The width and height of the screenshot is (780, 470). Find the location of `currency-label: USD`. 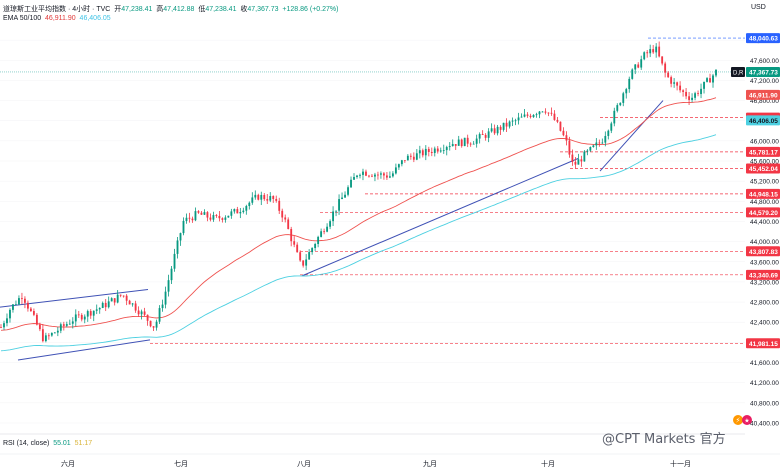

currency-label: USD is located at coordinates (758, 7).